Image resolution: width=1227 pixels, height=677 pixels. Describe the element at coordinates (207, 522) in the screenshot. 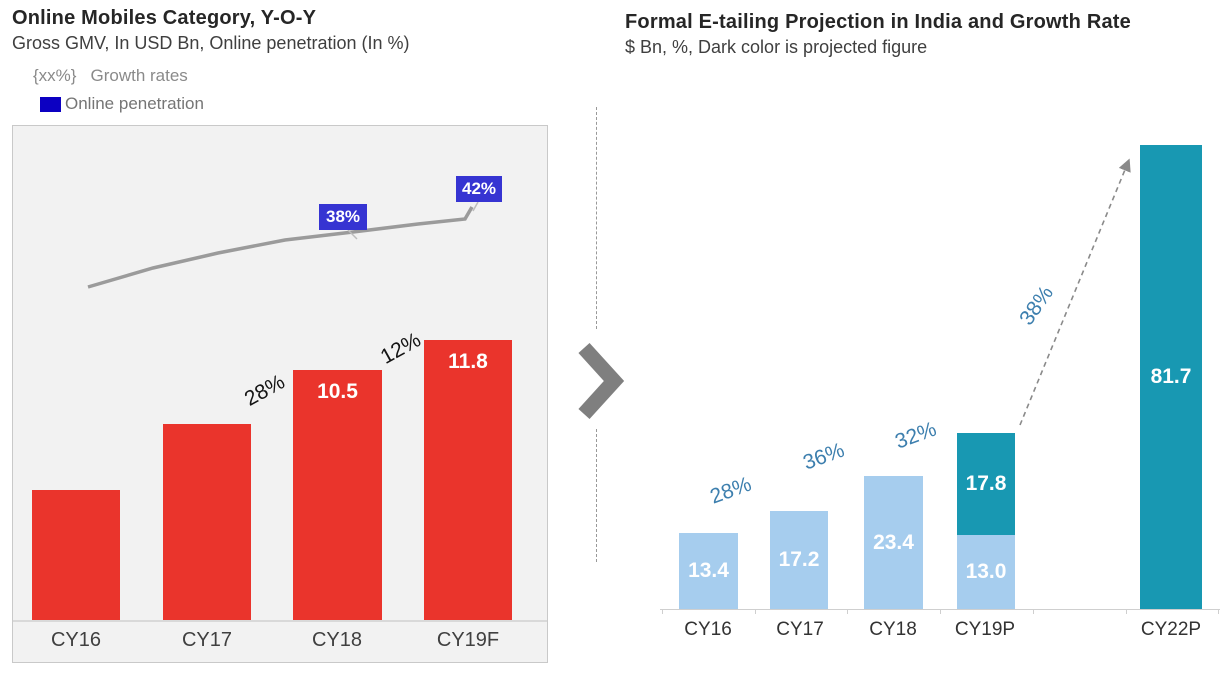

I see `bar-cy17-gmv` at that location.